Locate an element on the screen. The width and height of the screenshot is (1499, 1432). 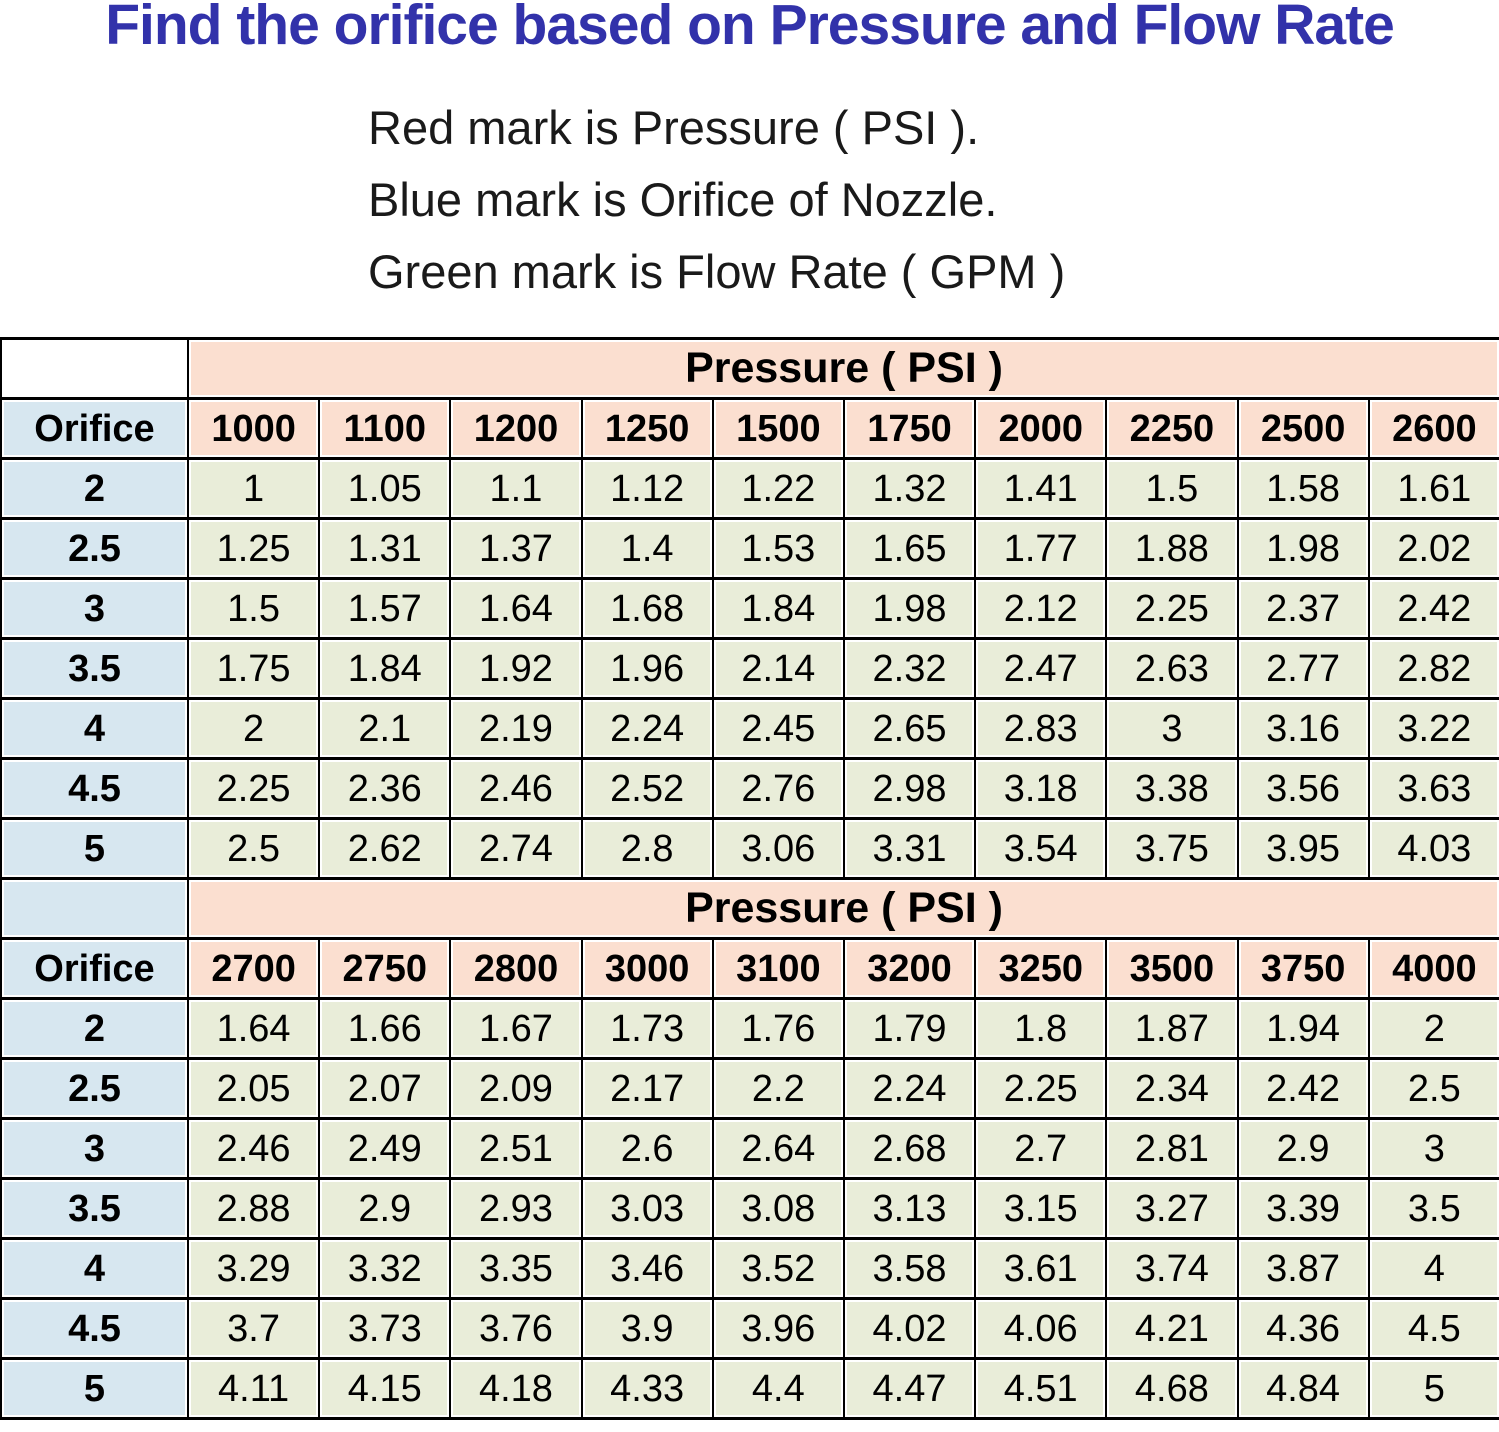
flow-rate-cell: 1.66 is located at coordinates (385, 1028).